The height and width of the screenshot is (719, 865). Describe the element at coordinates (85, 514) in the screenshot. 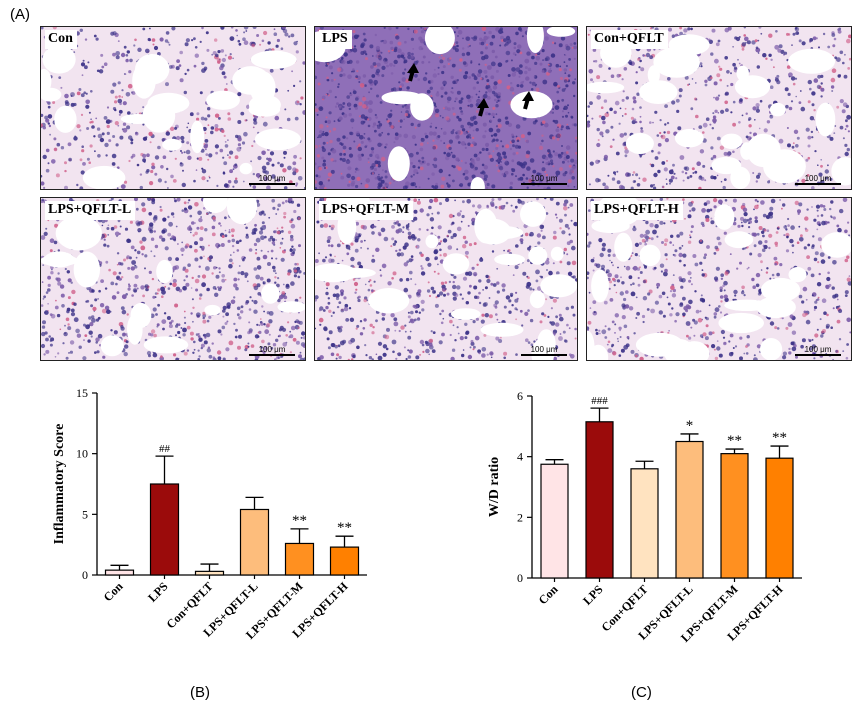

I see `y-tick-label: 5` at that location.